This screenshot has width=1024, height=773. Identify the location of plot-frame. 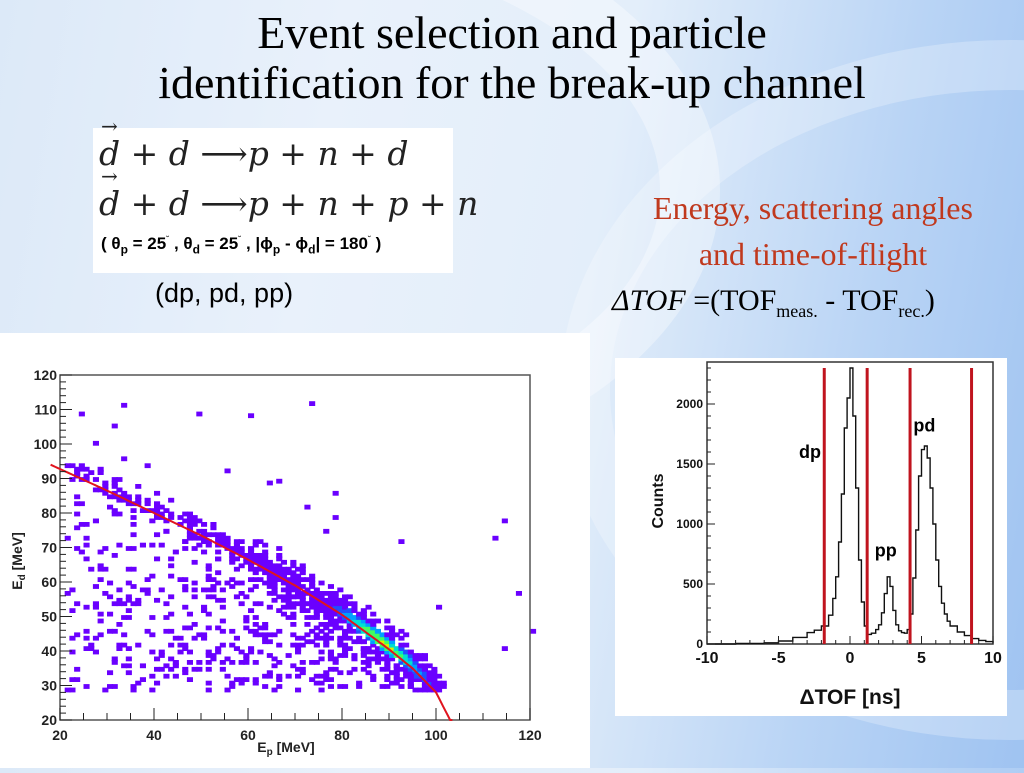
(850, 503).